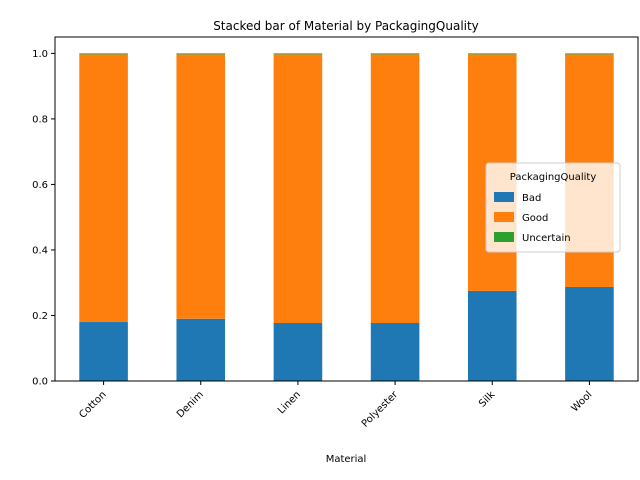 The image size is (640, 480). Describe the element at coordinates (395, 189) in the screenshot. I see `bar-good-polyester` at that location.